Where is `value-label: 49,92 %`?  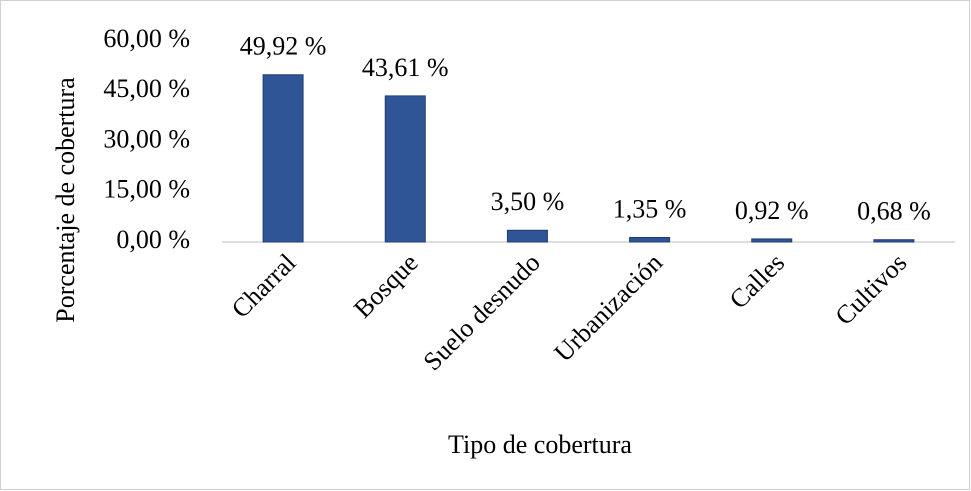
value-label: 49,92 % is located at coordinates (283, 46).